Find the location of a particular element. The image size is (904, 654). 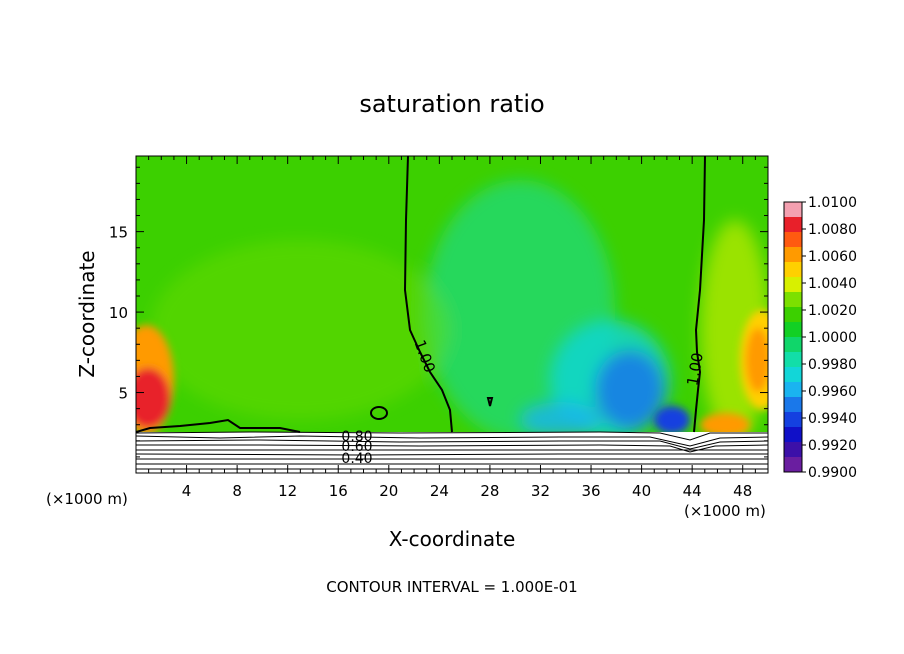

field-region-red-left is located at coordinates (153, 398).